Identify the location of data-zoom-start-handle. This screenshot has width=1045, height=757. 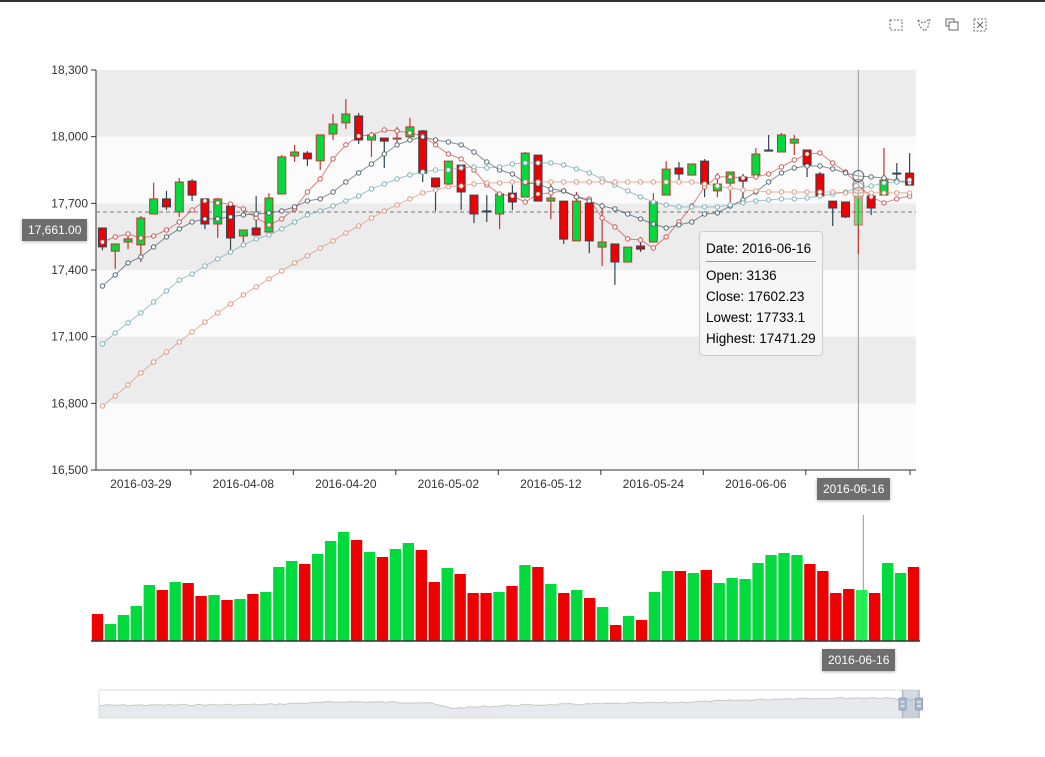
(902, 704).